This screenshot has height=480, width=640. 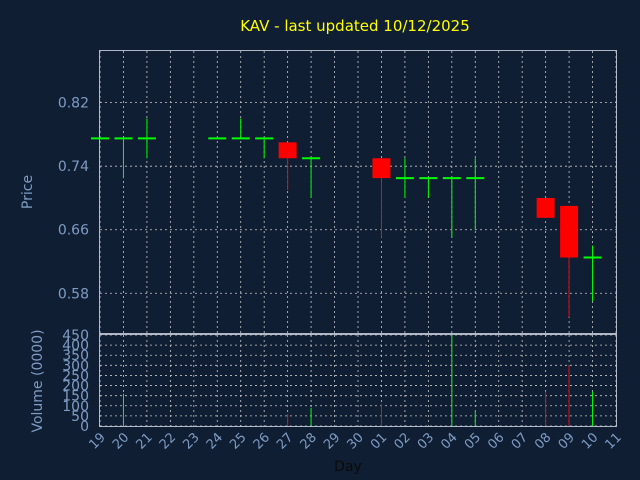 What do you see at coordinates (590, 441) in the screenshot?
I see `x-tick-label: 10` at bounding box center [590, 441].